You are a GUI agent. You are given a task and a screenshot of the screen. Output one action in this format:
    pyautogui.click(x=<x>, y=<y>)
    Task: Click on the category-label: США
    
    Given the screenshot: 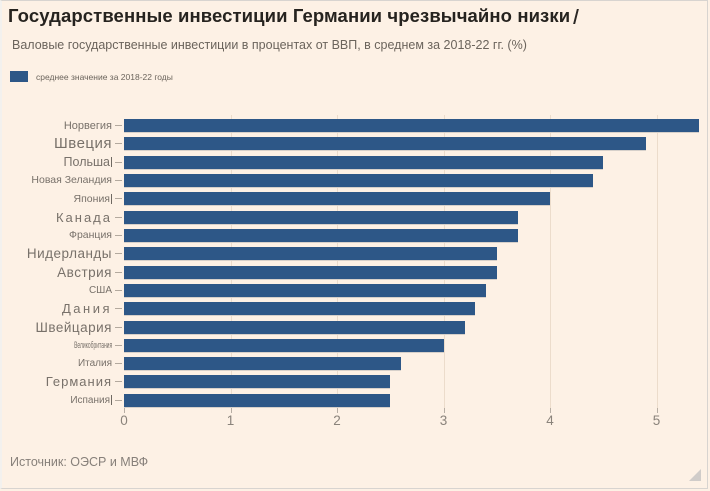 What is the action you would take?
    pyautogui.click(x=57, y=290)
    